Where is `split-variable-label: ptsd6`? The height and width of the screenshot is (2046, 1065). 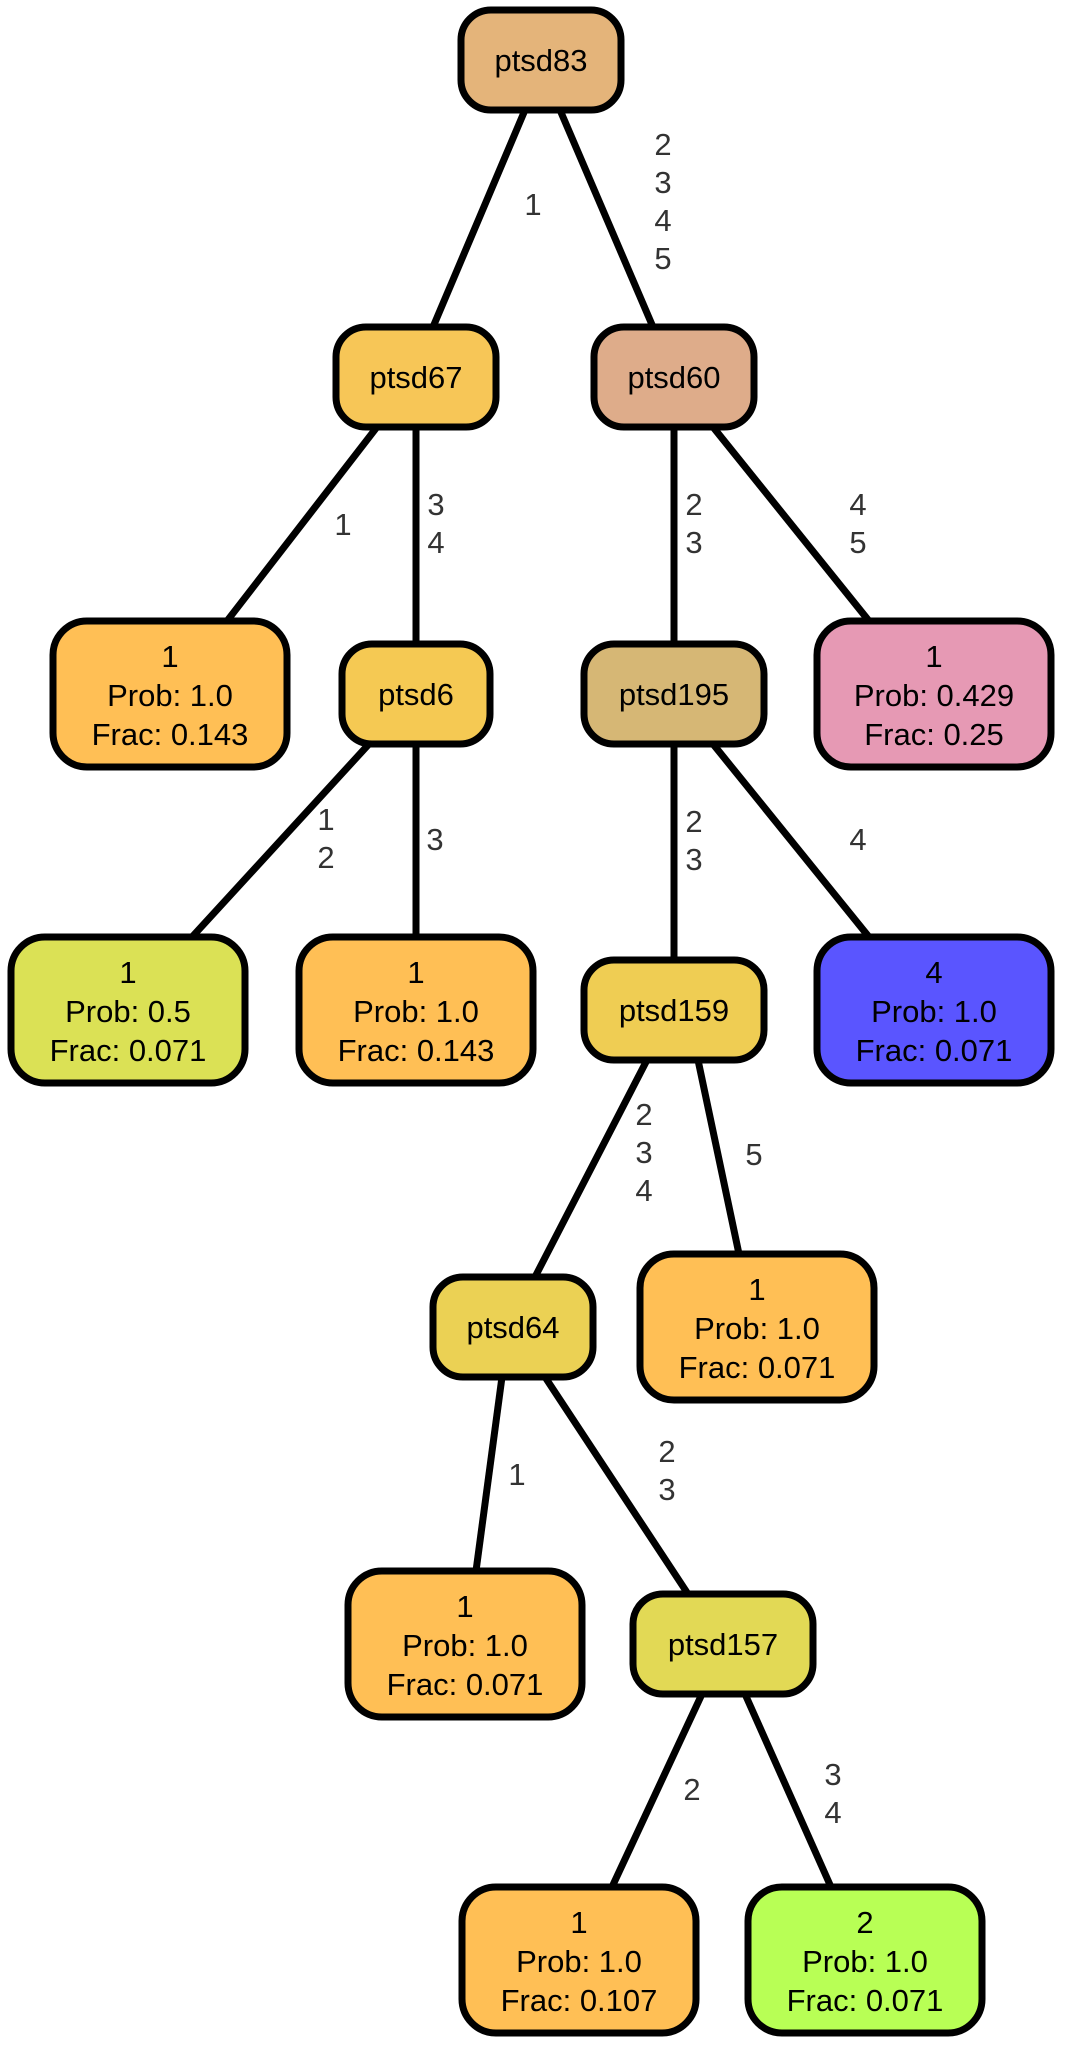 split-variable-label: ptsd6 is located at coordinates (416, 694).